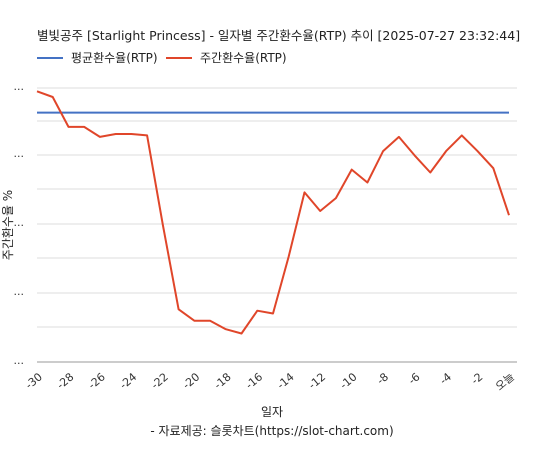 The image size is (544, 450). What do you see at coordinates (505, 381) in the screenshot?
I see `x-tick-label: 오늘` at bounding box center [505, 381].